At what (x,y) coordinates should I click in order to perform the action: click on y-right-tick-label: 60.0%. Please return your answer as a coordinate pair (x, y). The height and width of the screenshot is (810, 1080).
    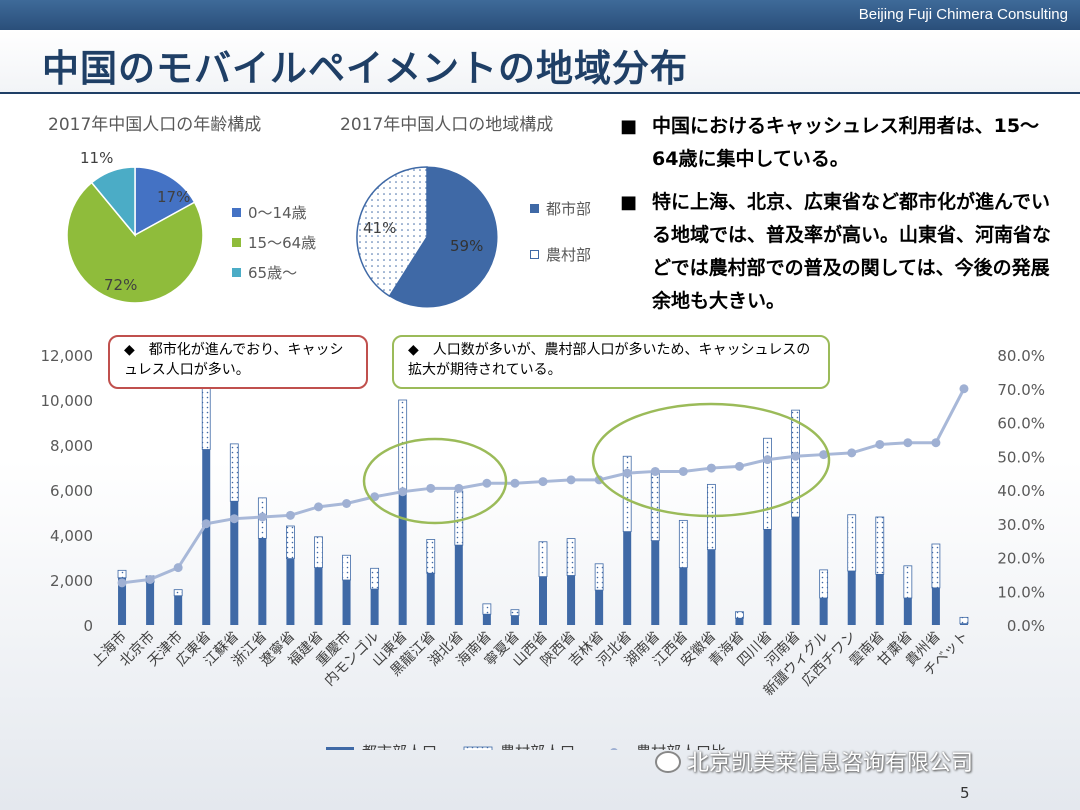
    Looking at the image, I should click on (1021, 424).